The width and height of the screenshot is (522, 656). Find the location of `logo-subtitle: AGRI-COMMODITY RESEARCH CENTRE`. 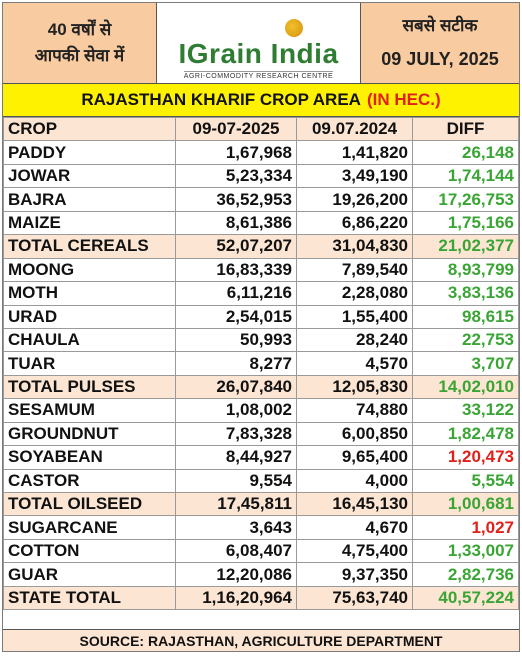

logo-subtitle: AGRI-COMMODITY RESEARCH CENTRE is located at coordinates (258, 75).